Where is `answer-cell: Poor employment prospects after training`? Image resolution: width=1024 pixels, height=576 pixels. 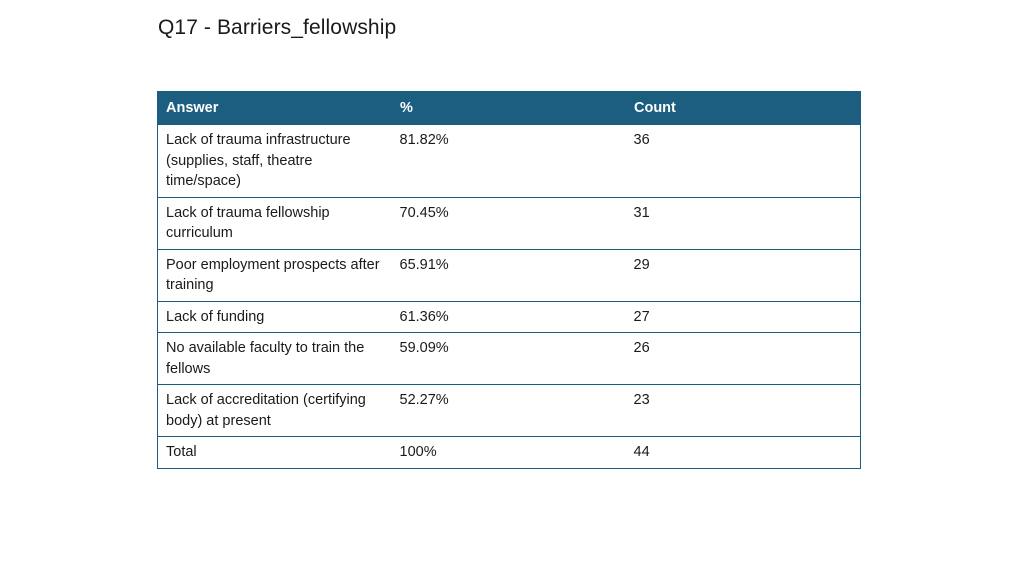 answer-cell: Poor employment prospects after training is located at coordinates (274, 275).